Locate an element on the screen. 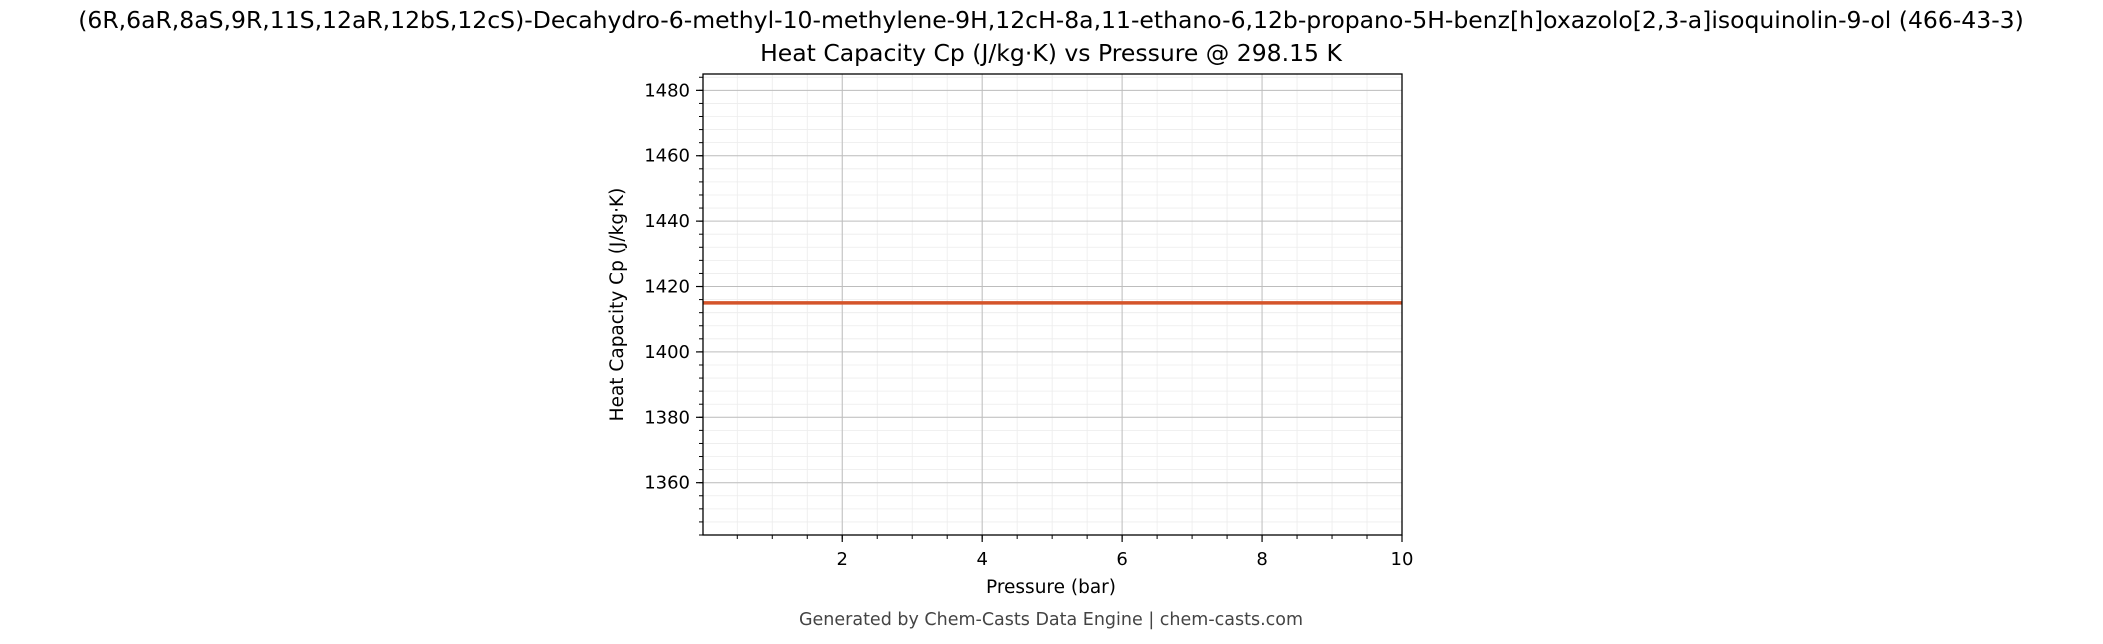 Image resolution: width=2103 pixels, height=644 pixels. y-tick-label: 1480 is located at coordinates (667, 90).